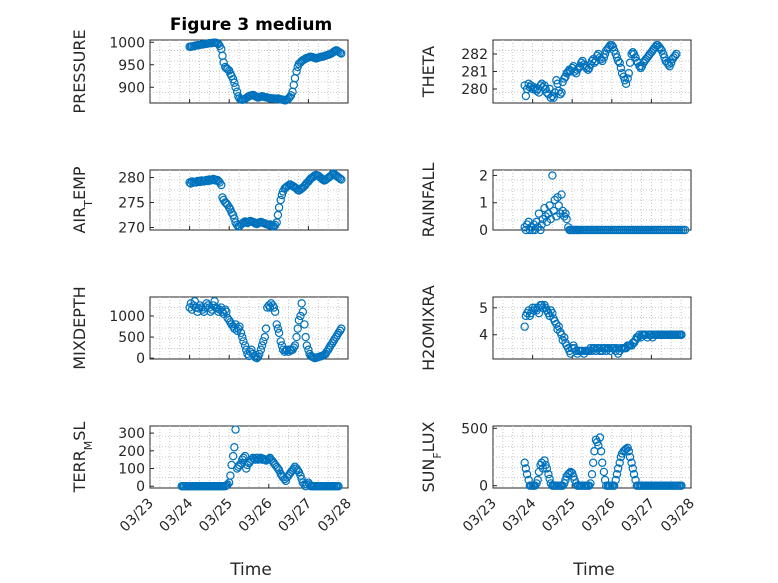 This screenshot has height=583, width=778. Describe the element at coordinates (474, 429) in the screenshot. I see `y-tick-label: 500` at that location.